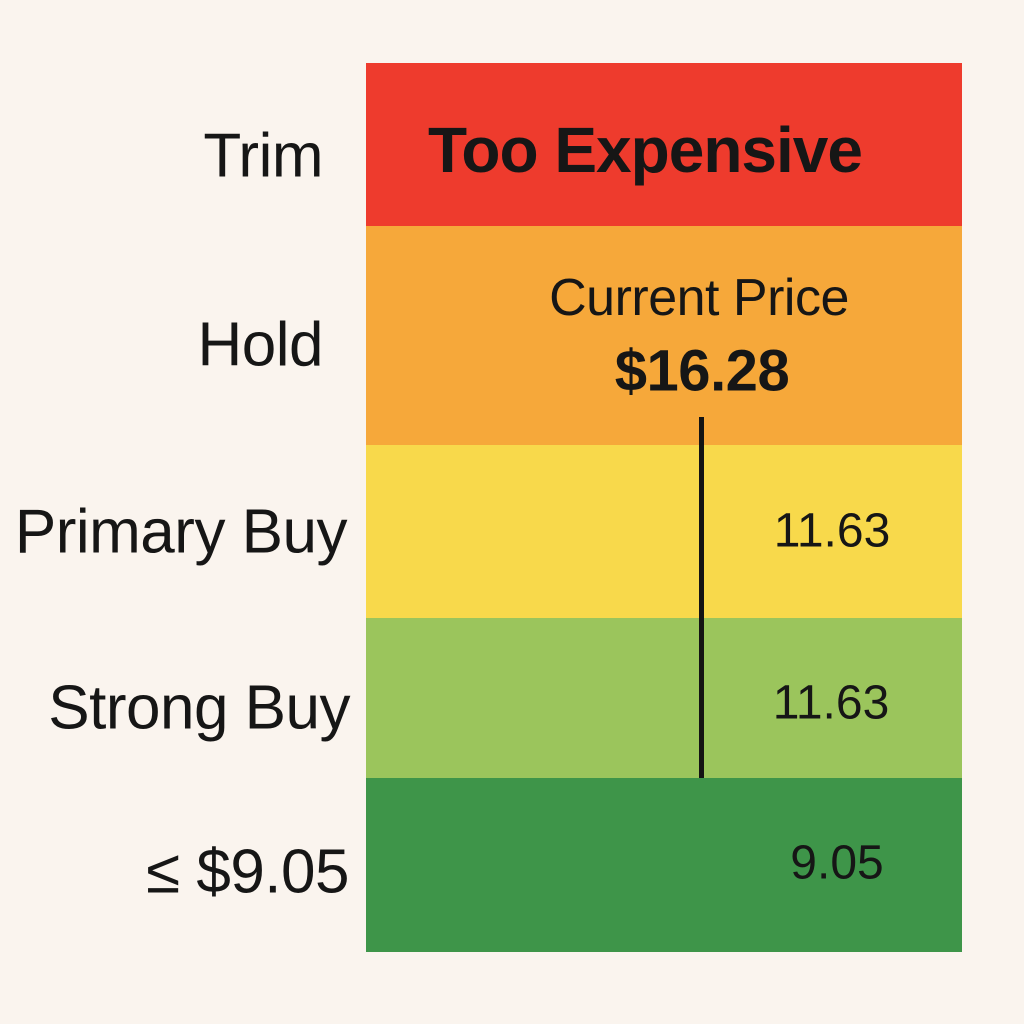 This screenshot has width=1024, height=1024. Describe the element at coordinates (664, 335) in the screenshot. I see `band-hold-current-price` at that location.